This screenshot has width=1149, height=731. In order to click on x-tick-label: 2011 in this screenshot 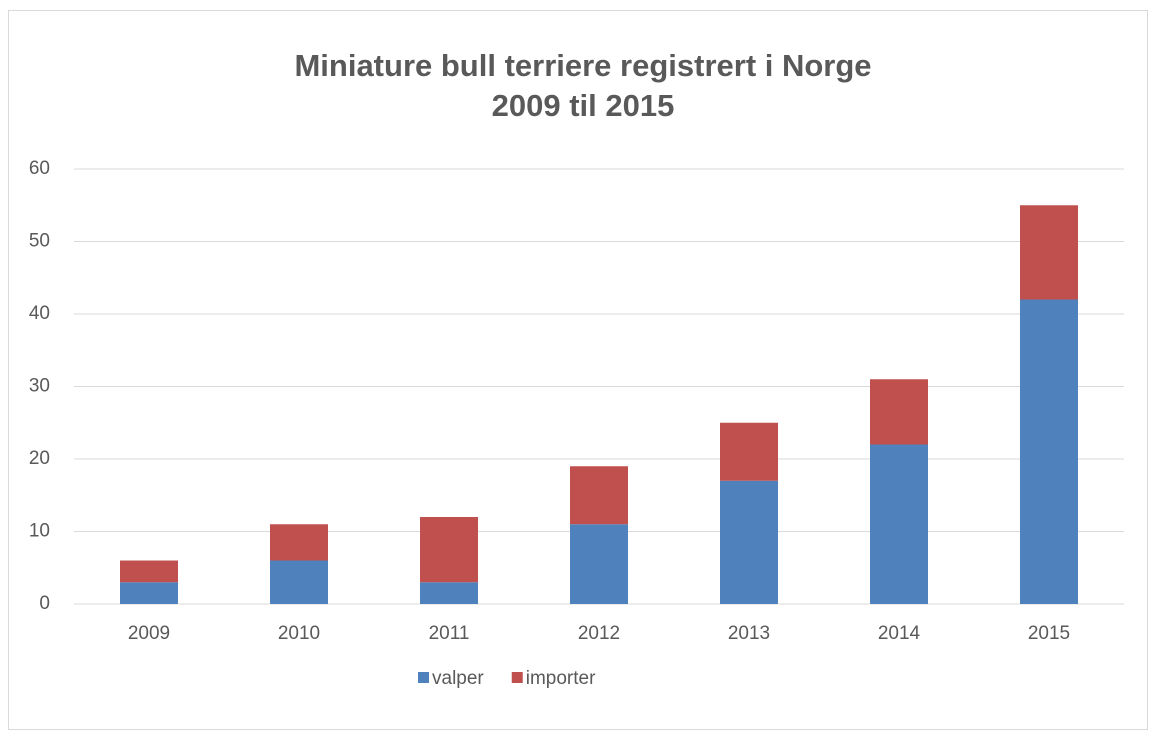, I will do `click(449, 633)`.